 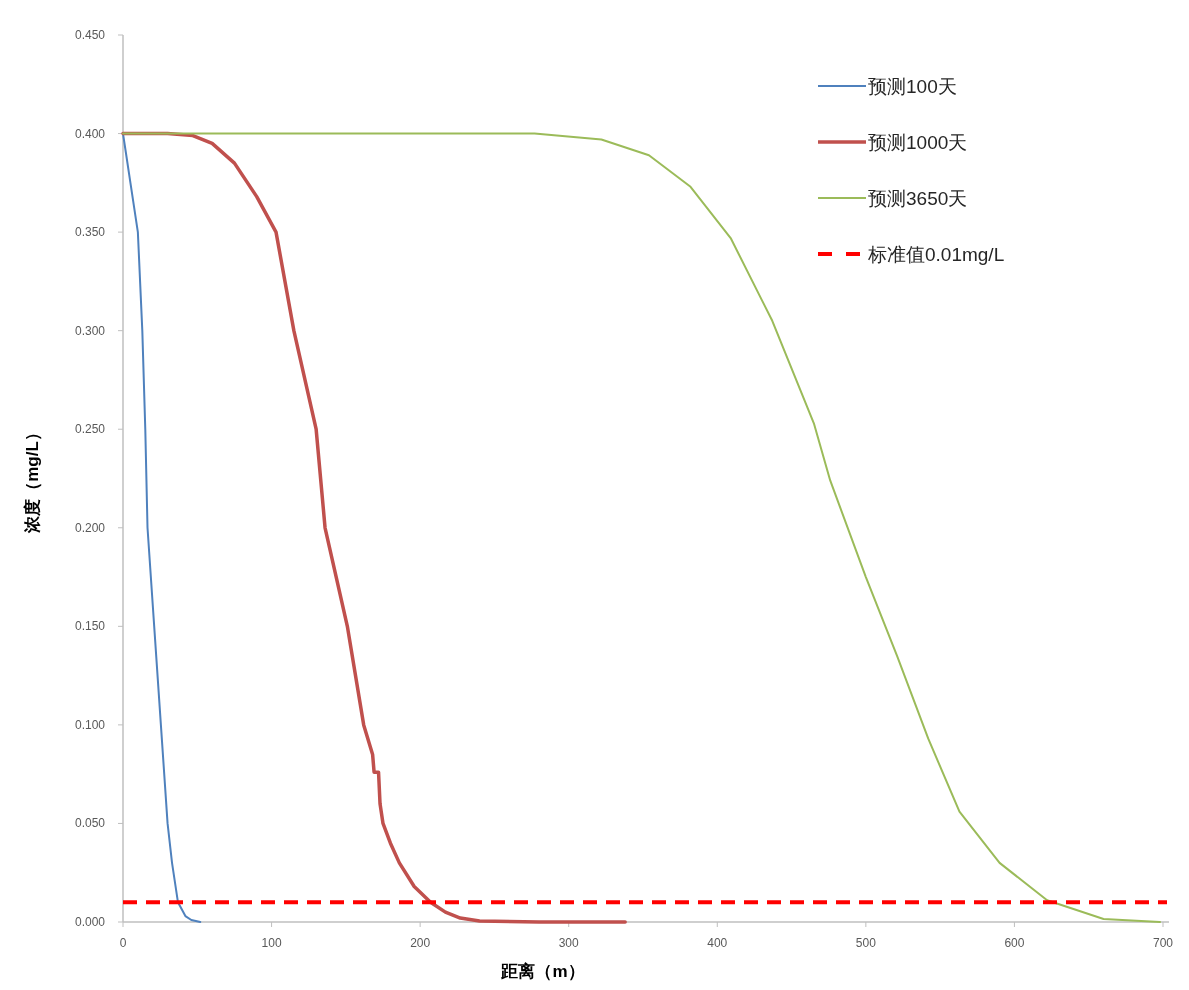 What do you see at coordinates (90, 922) in the screenshot?
I see `y-tick-label: 0.000` at bounding box center [90, 922].